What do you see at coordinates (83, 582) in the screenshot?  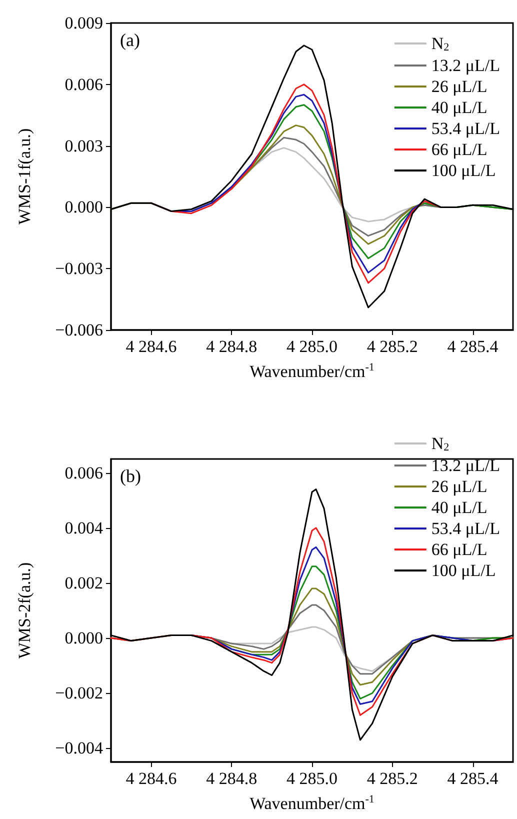 I see `y-tick-label: 0.002` at bounding box center [83, 582].